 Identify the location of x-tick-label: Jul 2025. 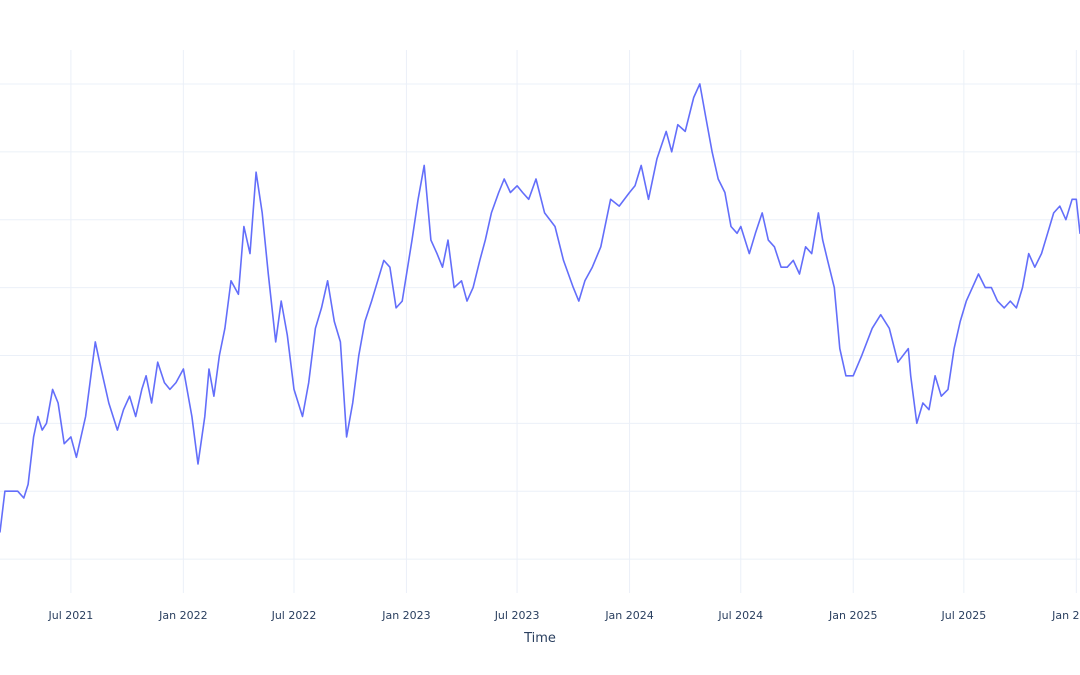
(963, 615).